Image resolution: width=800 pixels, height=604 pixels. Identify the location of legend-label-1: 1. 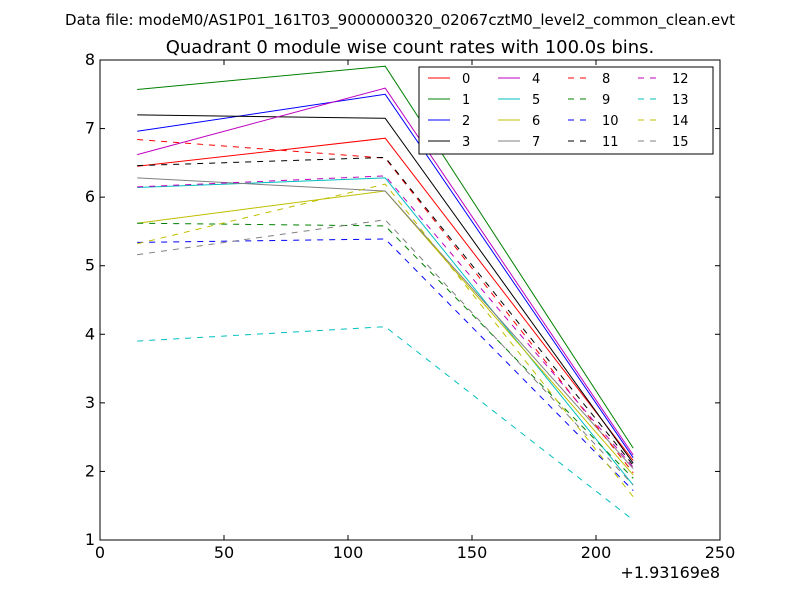
(466, 100).